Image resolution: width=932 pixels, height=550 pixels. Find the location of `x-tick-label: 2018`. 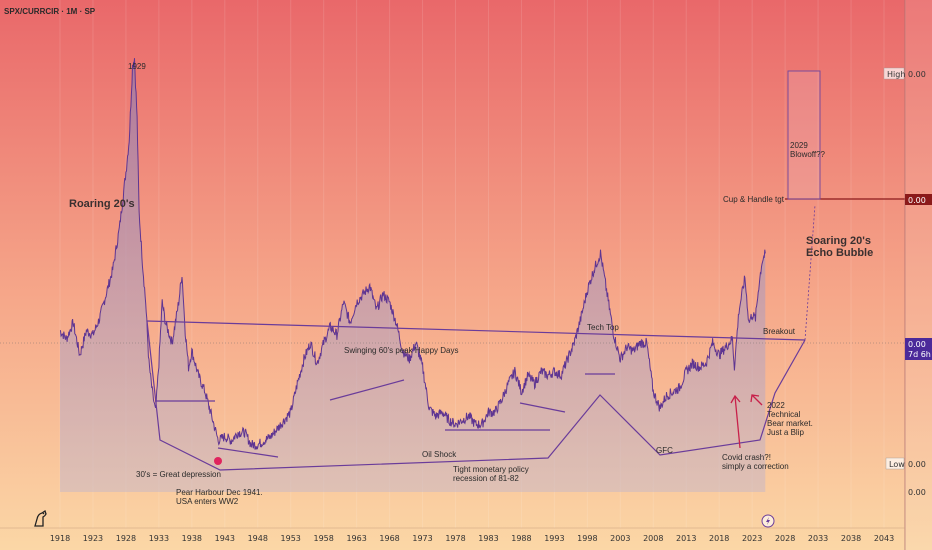

x-tick-label: 2018 is located at coordinates (719, 538).